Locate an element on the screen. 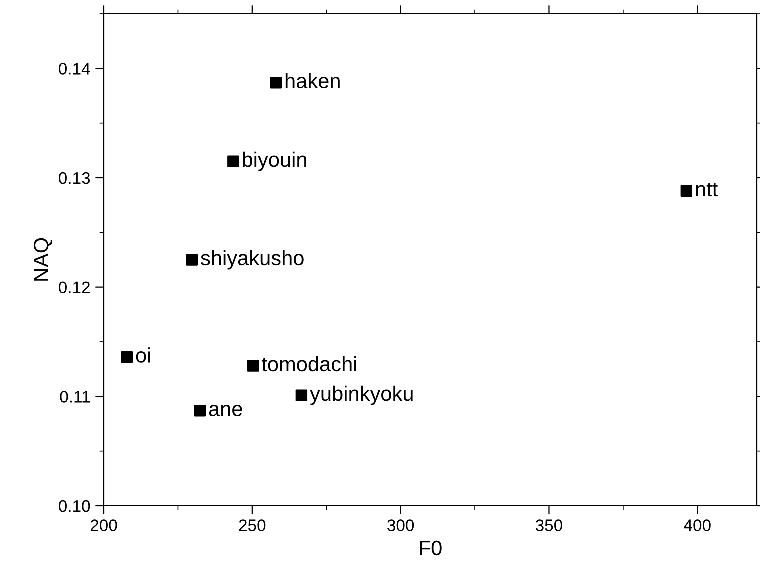 This screenshot has height=578, width=760. annotation: biyouin is located at coordinates (274, 162).